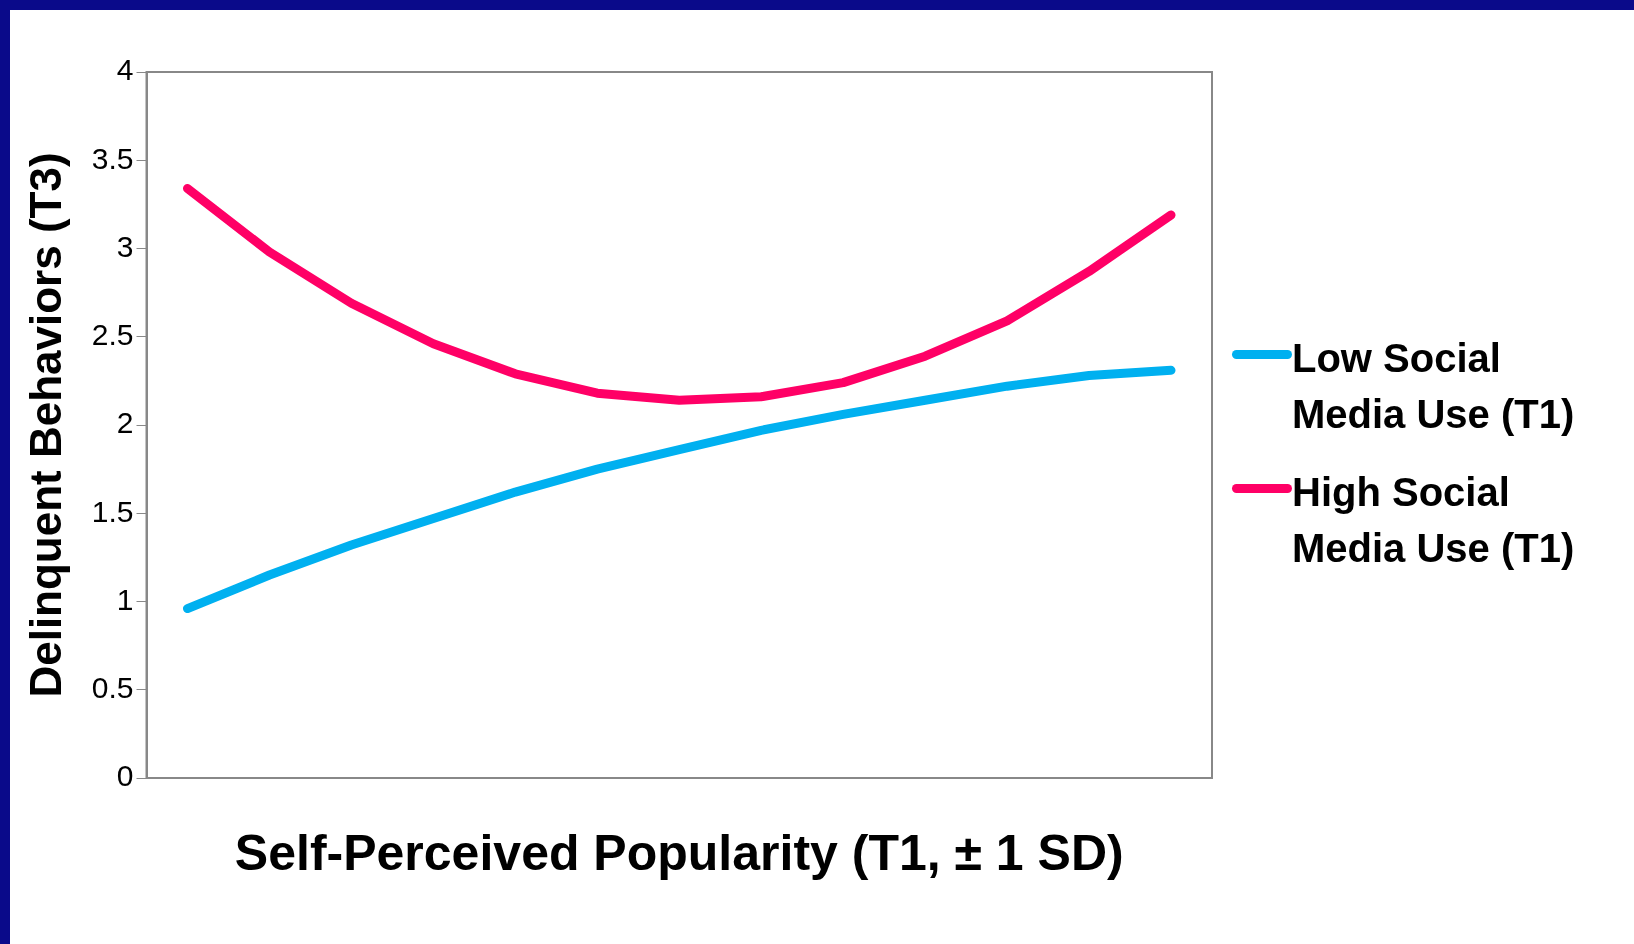 Image resolution: width=1634 pixels, height=944 pixels. I want to click on y-tick-label: 1, so click(125, 599).